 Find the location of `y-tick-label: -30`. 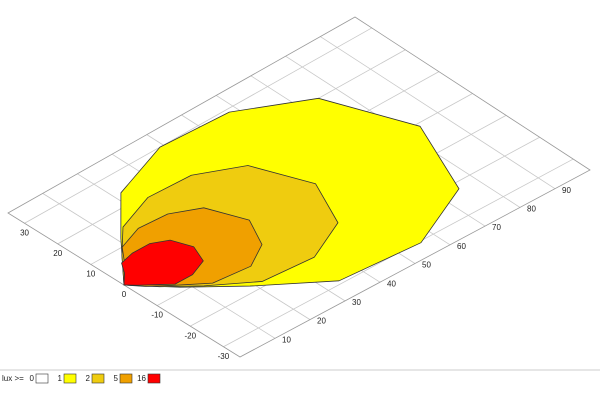

y-tick-label: -30 is located at coordinates (224, 356).